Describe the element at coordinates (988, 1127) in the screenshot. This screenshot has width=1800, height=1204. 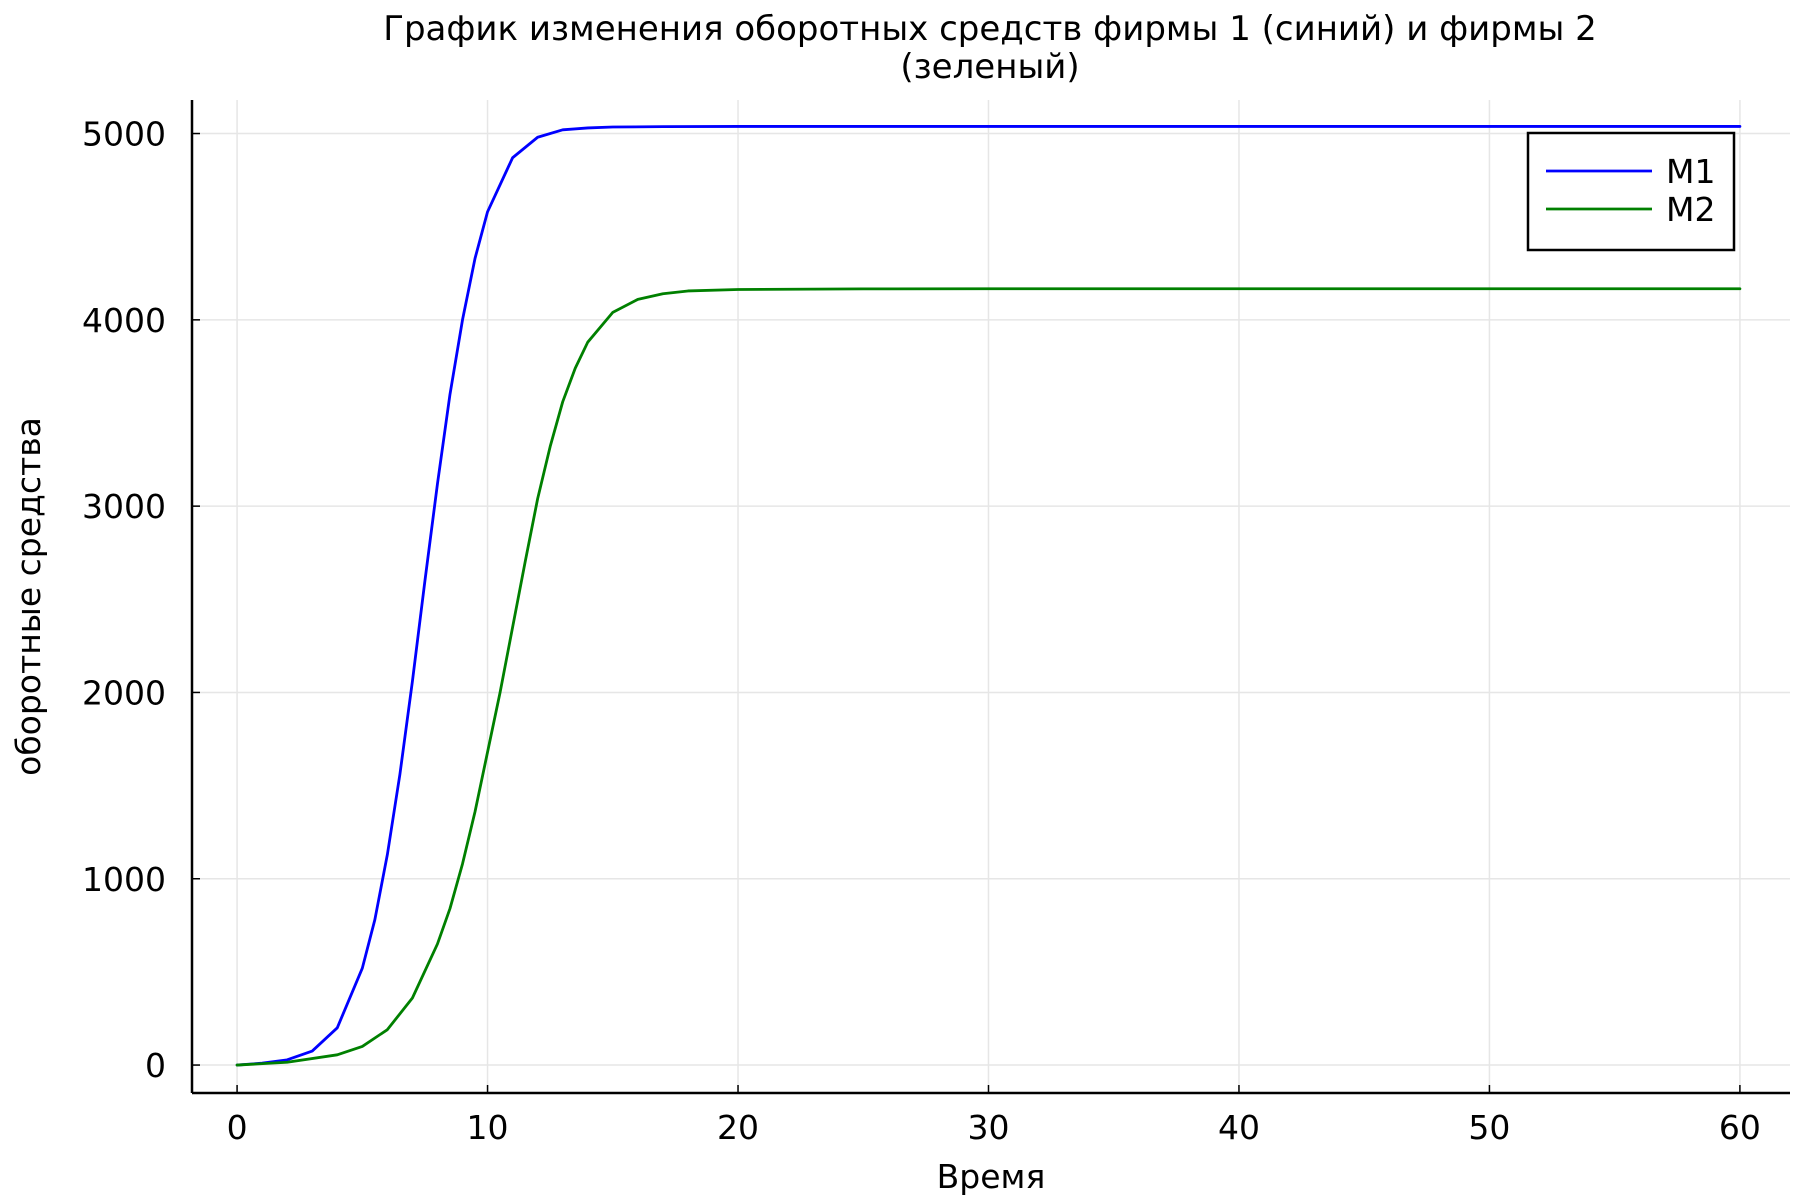
I see `x-tick-label: 30` at that location.